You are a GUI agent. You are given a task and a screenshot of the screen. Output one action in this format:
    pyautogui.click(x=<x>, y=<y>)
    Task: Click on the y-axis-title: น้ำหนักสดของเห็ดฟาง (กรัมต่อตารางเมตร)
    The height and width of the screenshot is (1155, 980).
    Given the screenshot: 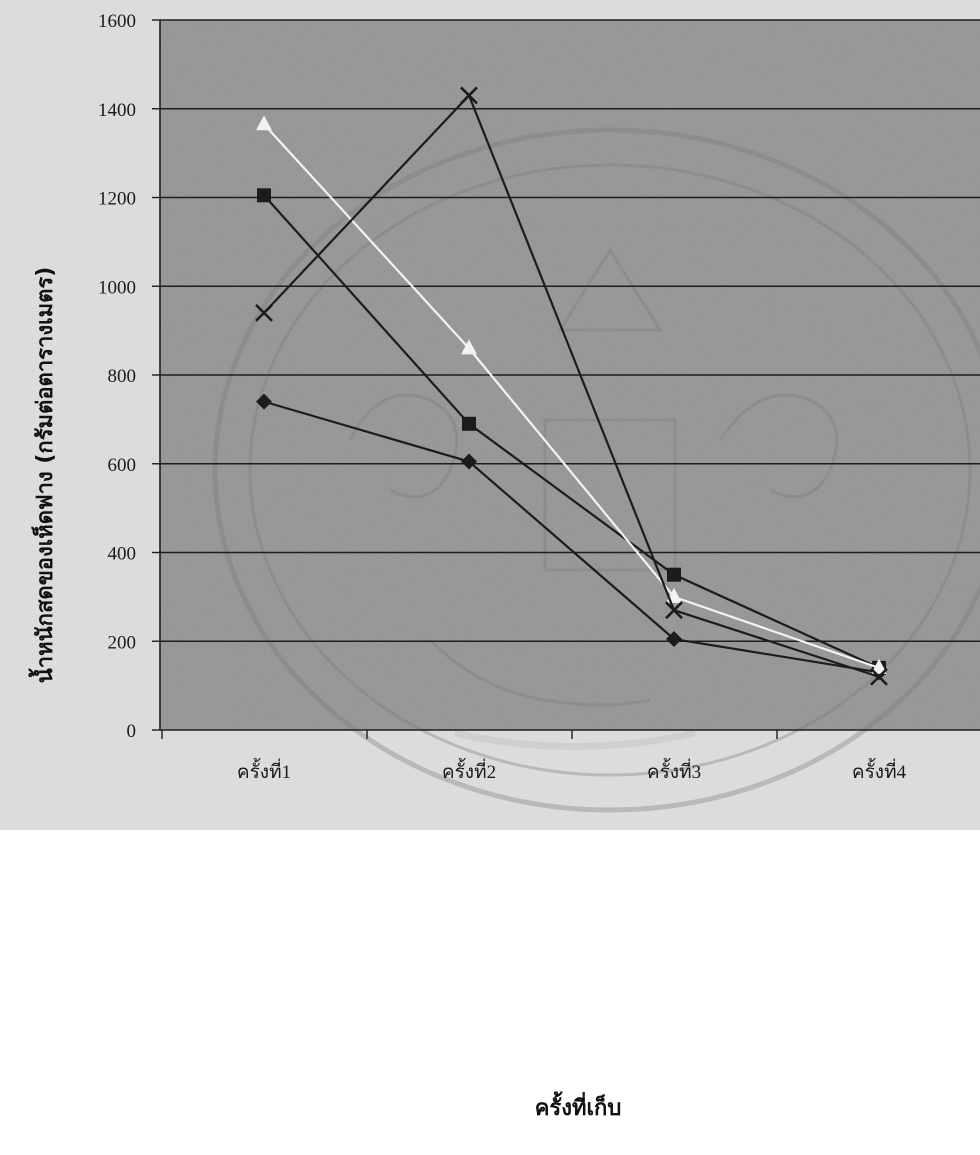 What is the action you would take?
    pyautogui.click(x=43, y=475)
    